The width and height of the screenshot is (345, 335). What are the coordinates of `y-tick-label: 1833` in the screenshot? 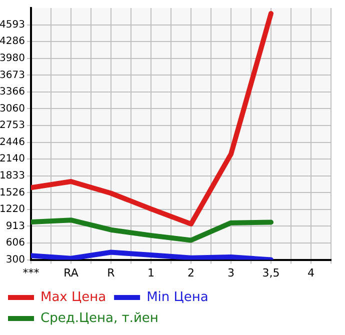 It's located at (12, 176).